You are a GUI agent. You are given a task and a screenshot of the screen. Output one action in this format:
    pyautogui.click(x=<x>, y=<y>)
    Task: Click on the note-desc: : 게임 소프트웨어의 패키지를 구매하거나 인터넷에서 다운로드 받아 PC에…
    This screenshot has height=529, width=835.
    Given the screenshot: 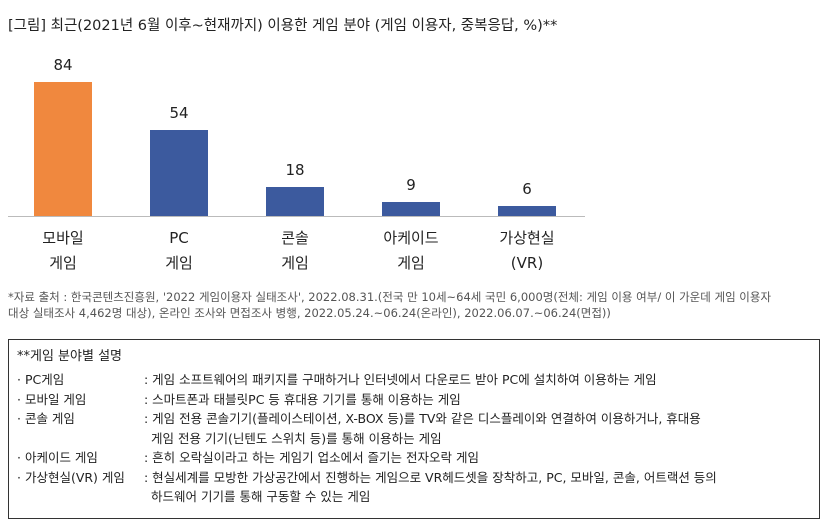 What is the action you would take?
    pyautogui.click(x=400, y=379)
    